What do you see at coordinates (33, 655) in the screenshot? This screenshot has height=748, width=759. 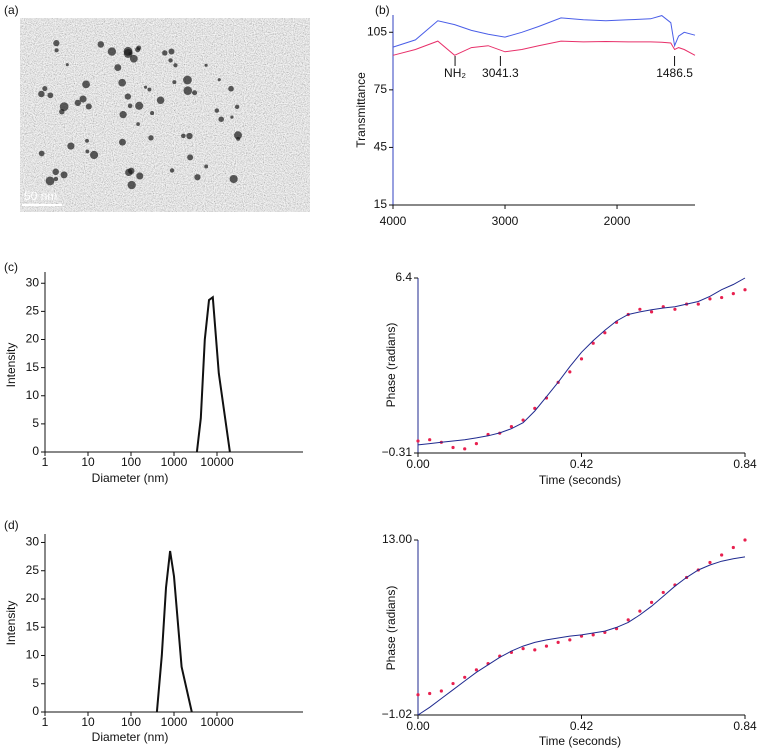 I see `y-tick-label: 10` at bounding box center [33, 655].